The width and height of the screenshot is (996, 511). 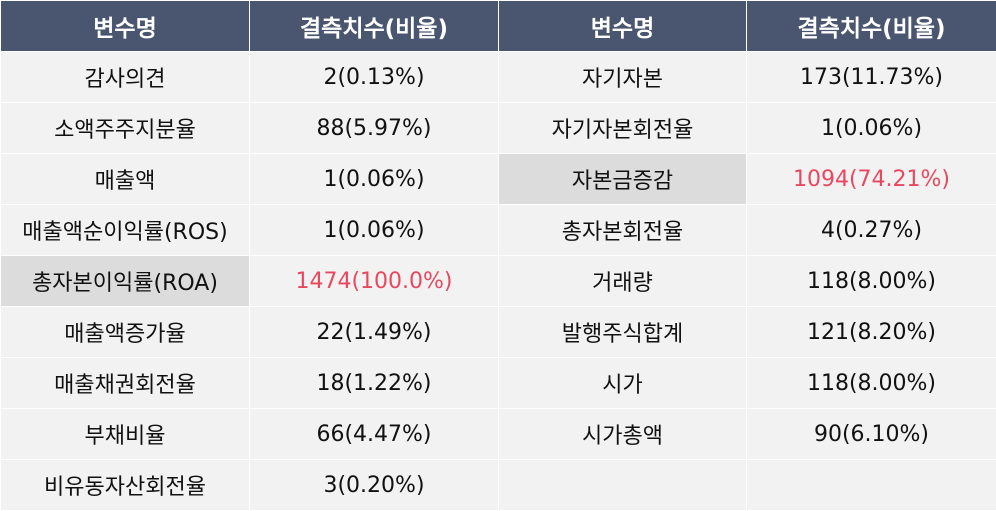 I want to click on table-row: 감사의견 2(0.13%) 자기자본 173(11.73%), so click(x=498, y=77).